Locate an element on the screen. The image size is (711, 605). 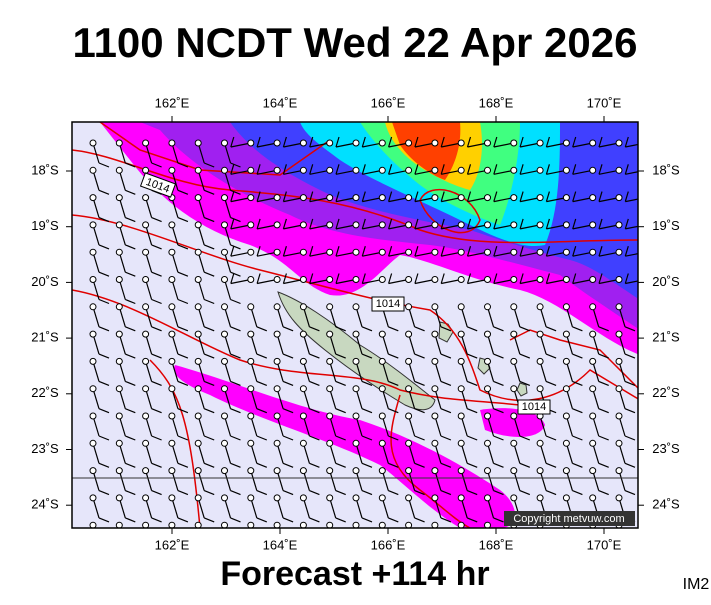
forecast-label: Forecast +114 hr is located at coordinates (354, 574).